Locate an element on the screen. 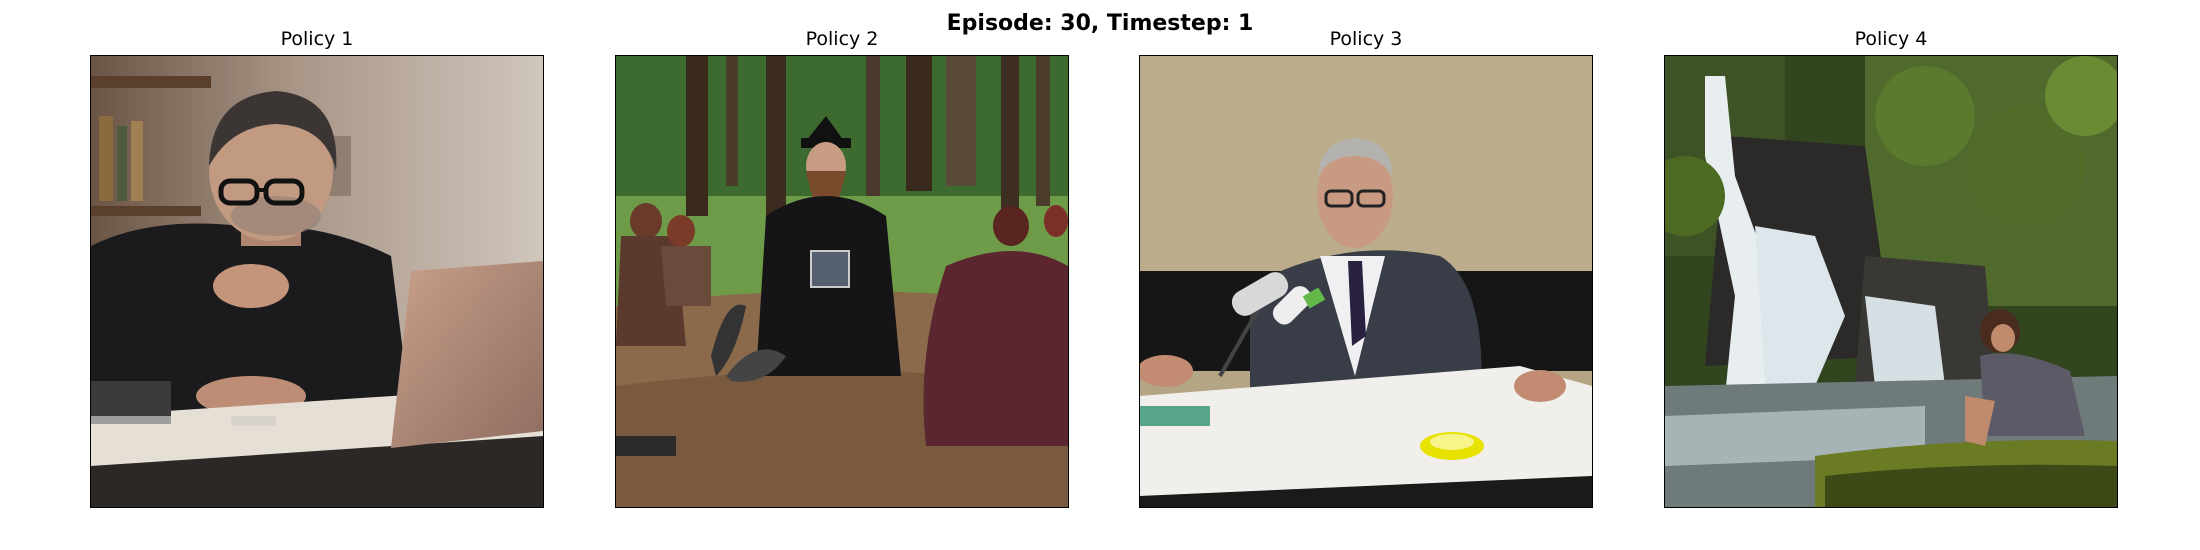  figure-suptitle: Episode: 30, Timestep: 1 is located at coordinates (1100, 23).